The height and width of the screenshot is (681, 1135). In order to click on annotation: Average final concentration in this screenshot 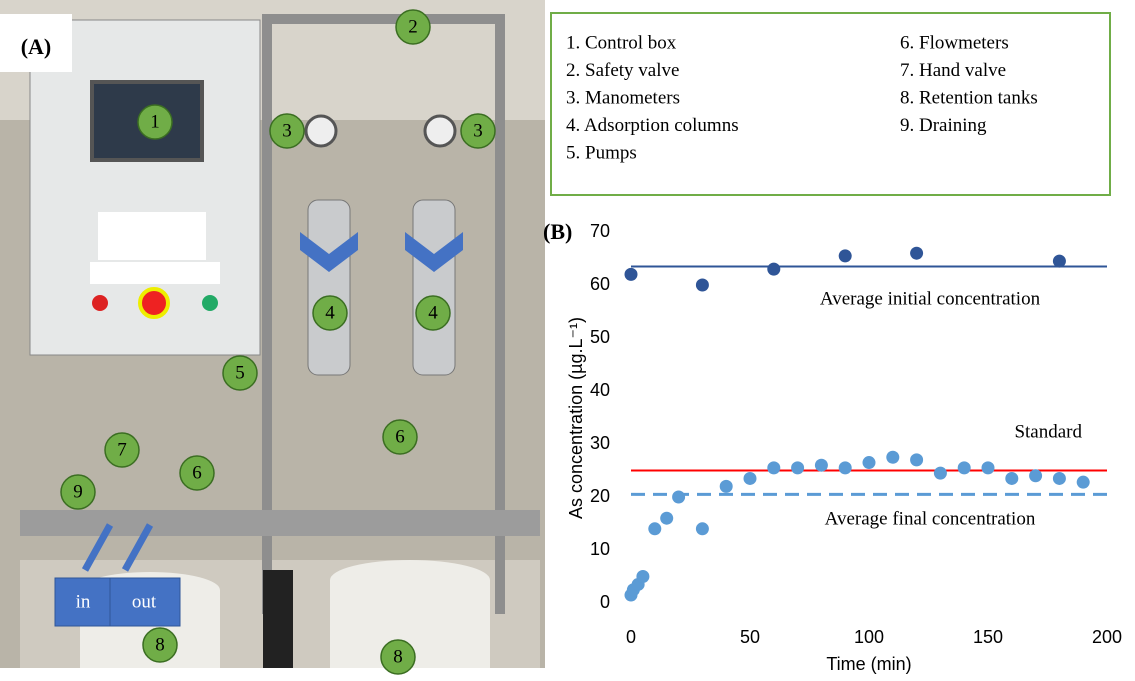, I will do `click(930, 518)`.